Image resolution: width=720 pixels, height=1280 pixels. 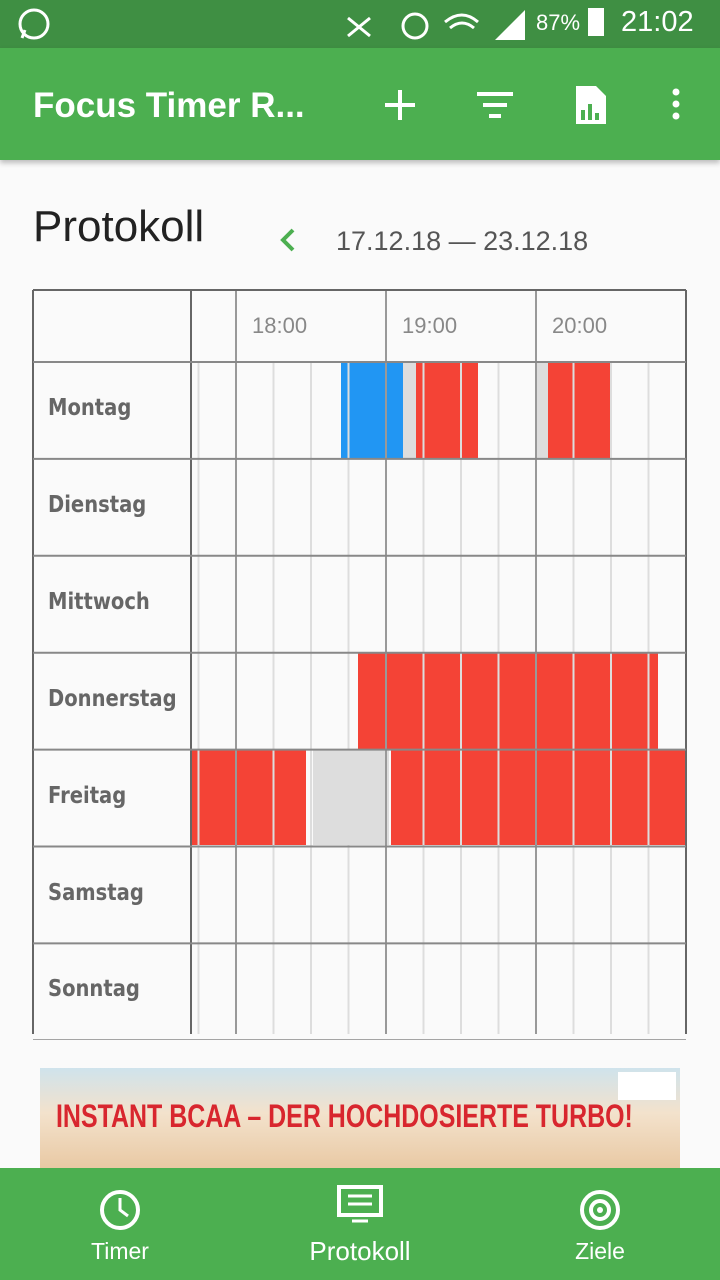 What do you see at coordinates (360, 1251) in the screenshot?
I see `nav-protokoll: Protokoll` at bounding box center [360, 1251].